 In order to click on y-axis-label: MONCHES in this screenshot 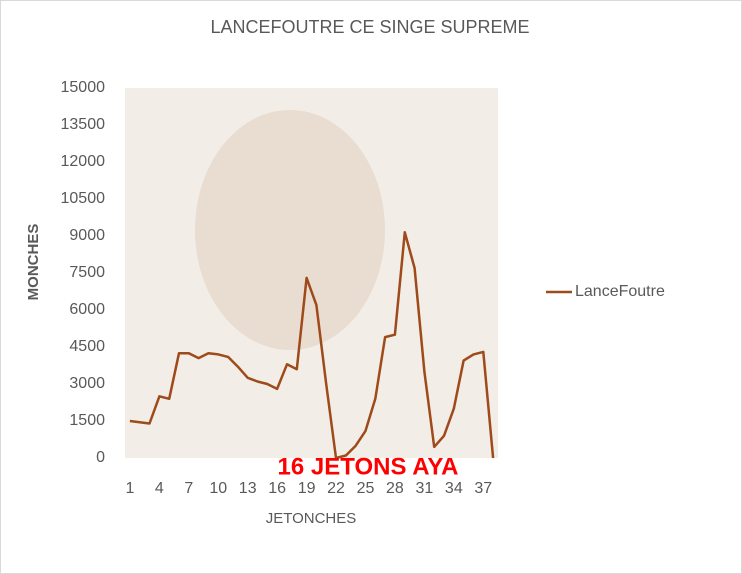, I will do `click(33, 262)`.